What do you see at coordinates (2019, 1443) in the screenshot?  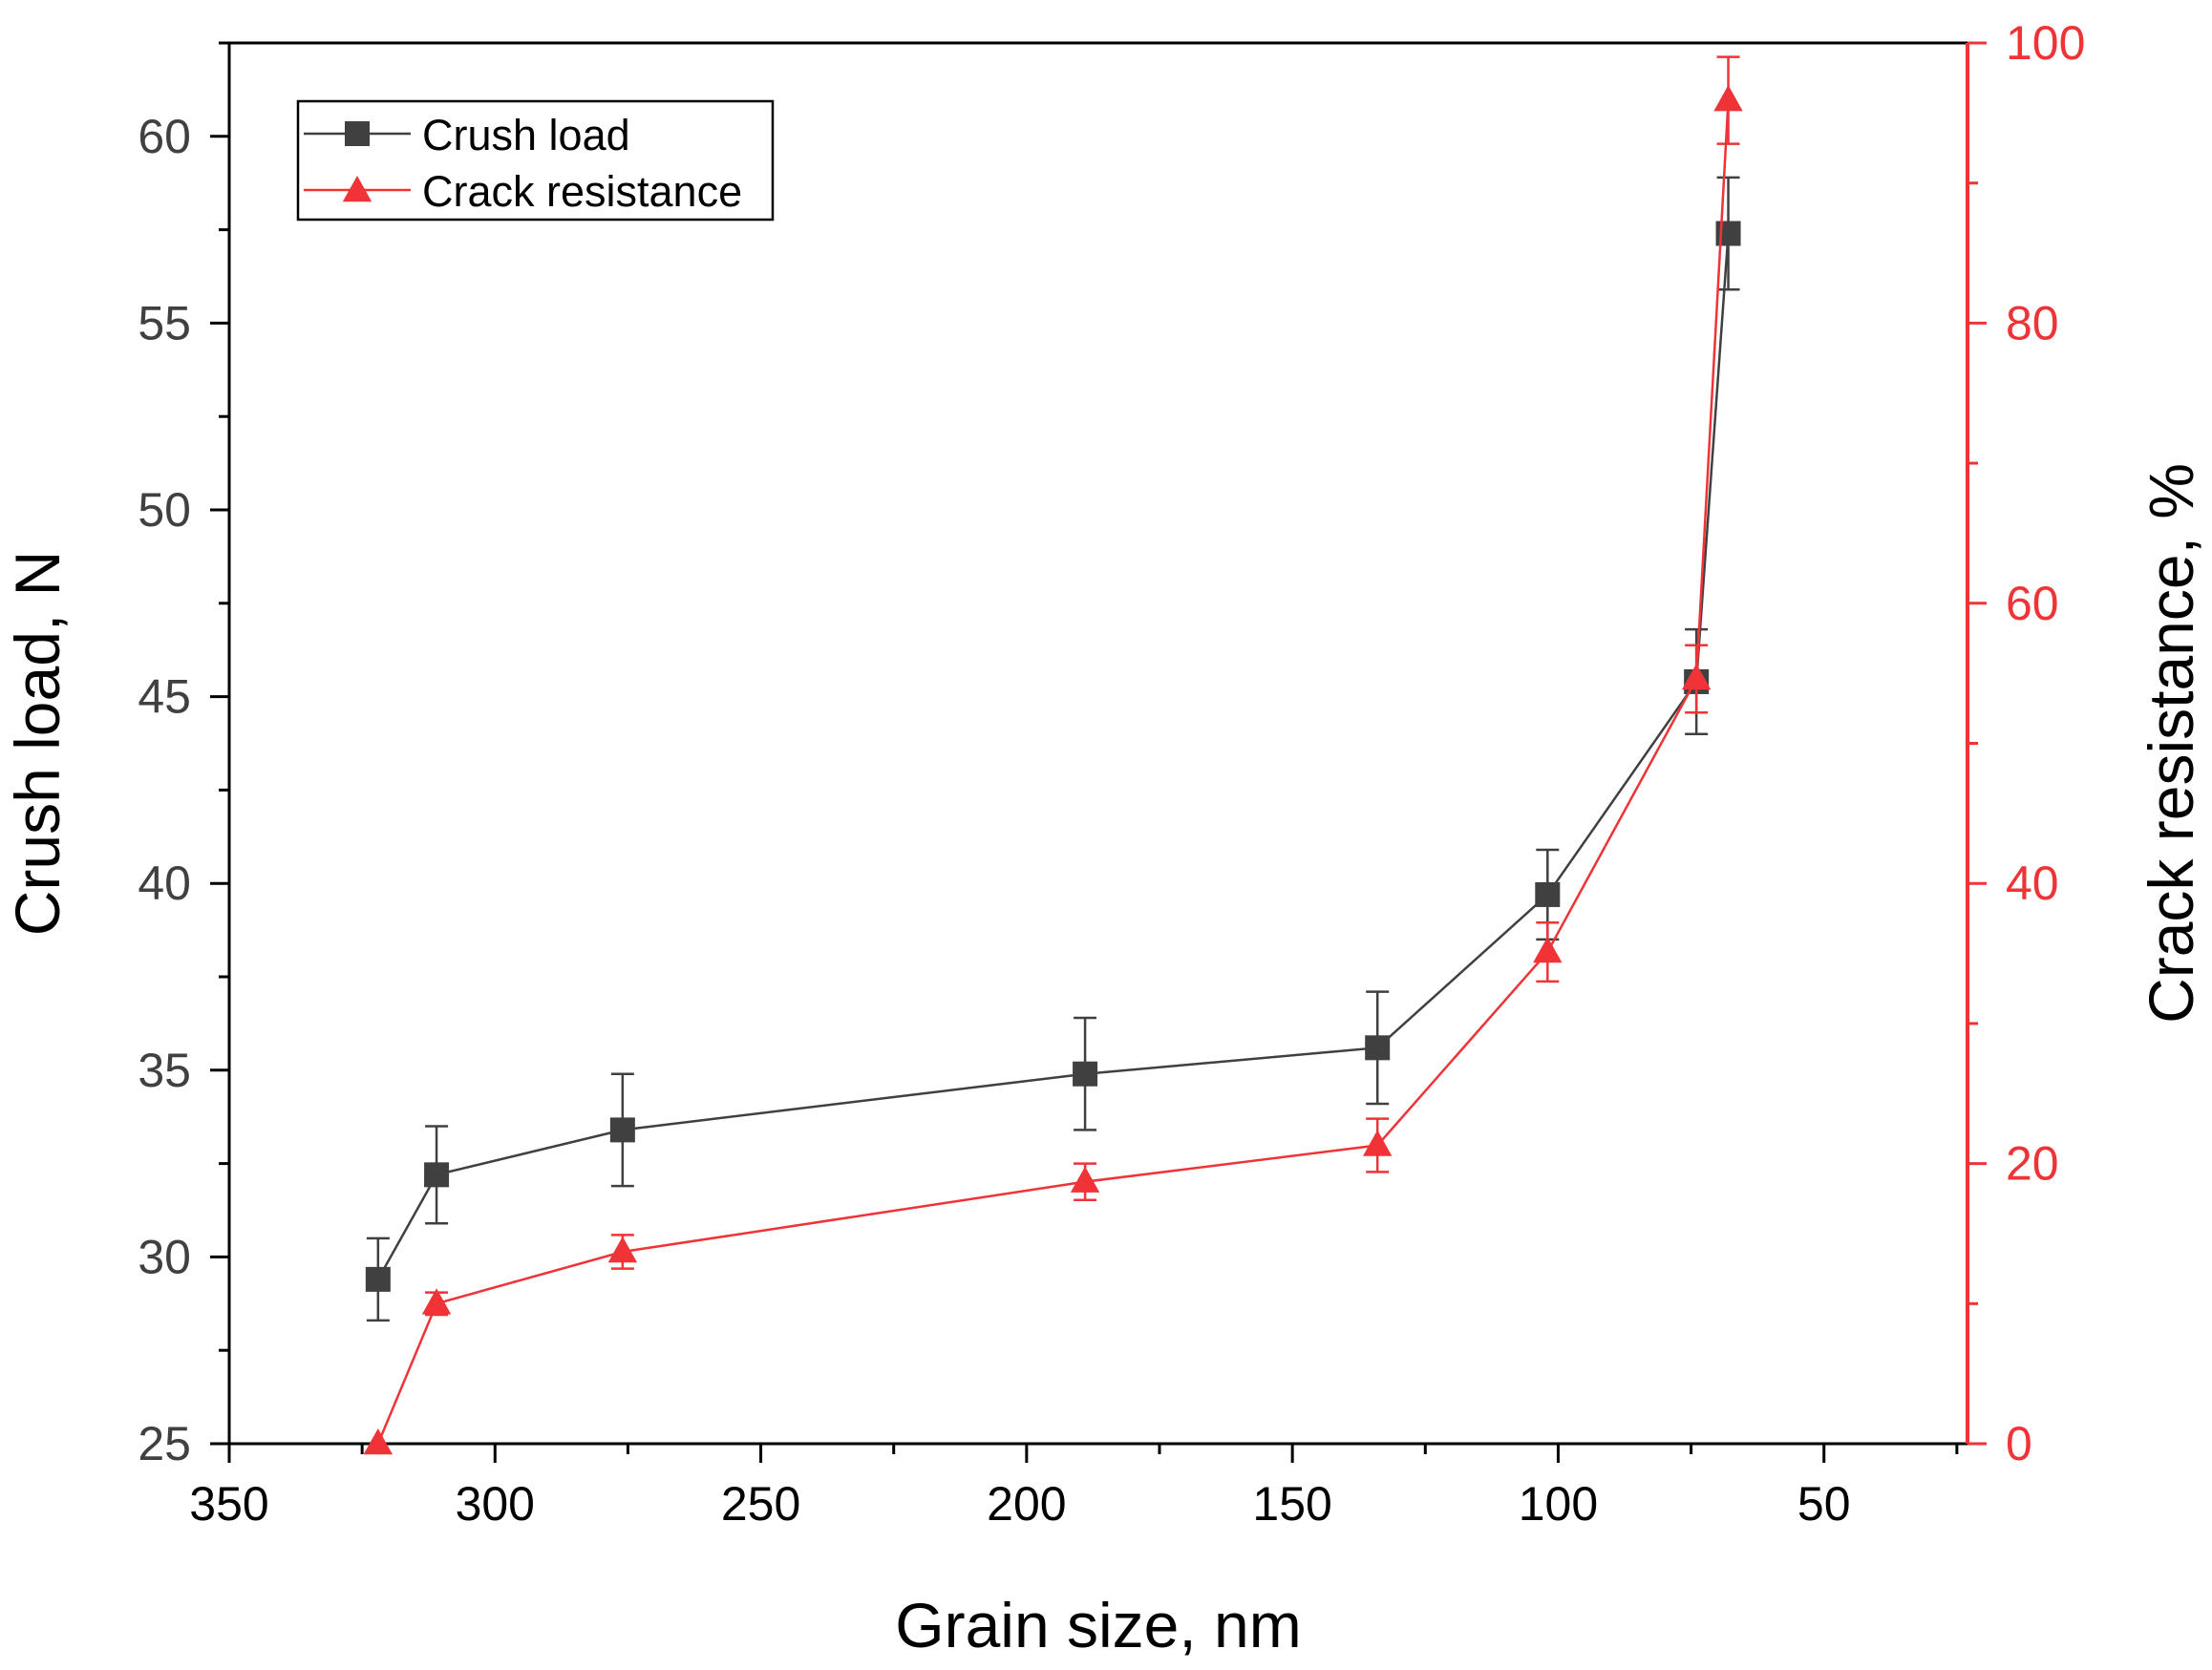 I see `y2-tick-label: 0` at bounding box center [2019, 1443].